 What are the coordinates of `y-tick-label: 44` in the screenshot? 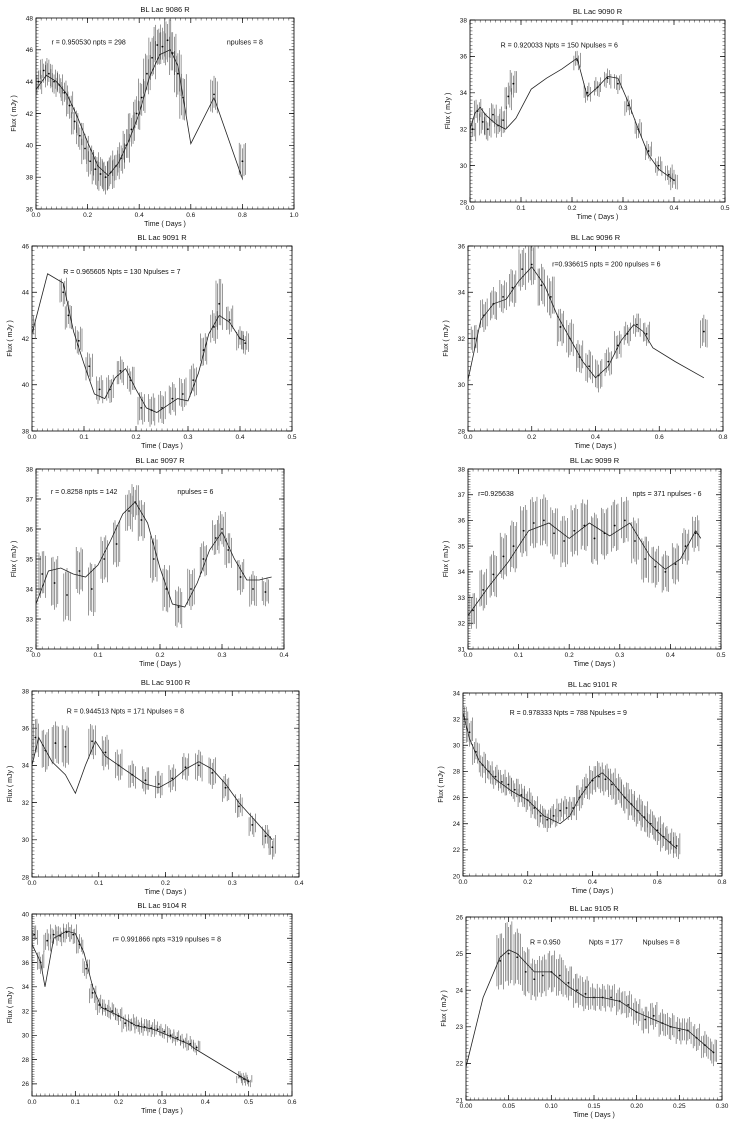 It's located at (26, 293).